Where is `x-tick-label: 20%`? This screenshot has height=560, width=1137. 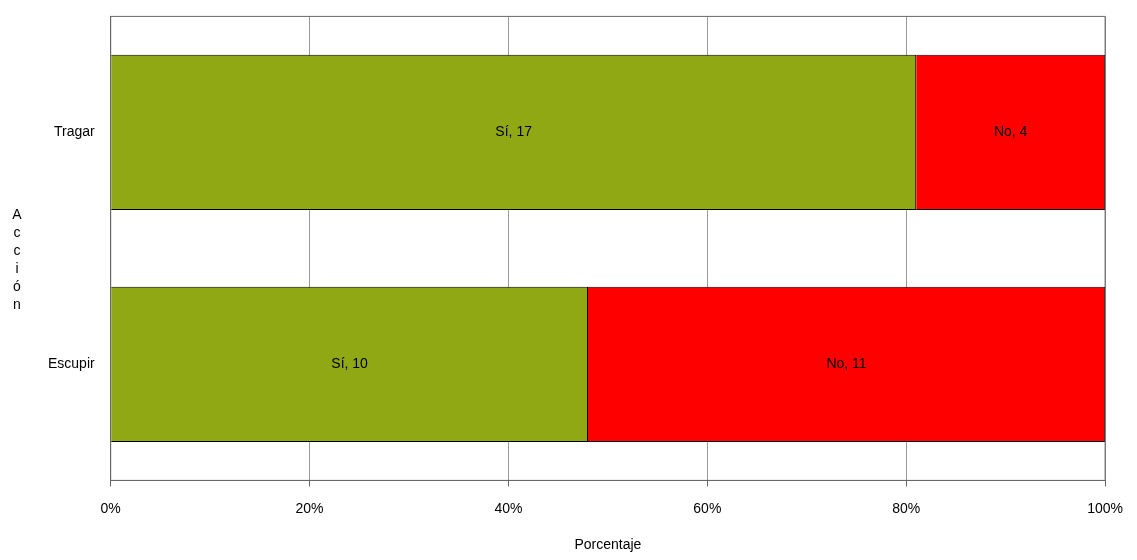 x-tick-label: 20% is located at coordinates (309, 507).